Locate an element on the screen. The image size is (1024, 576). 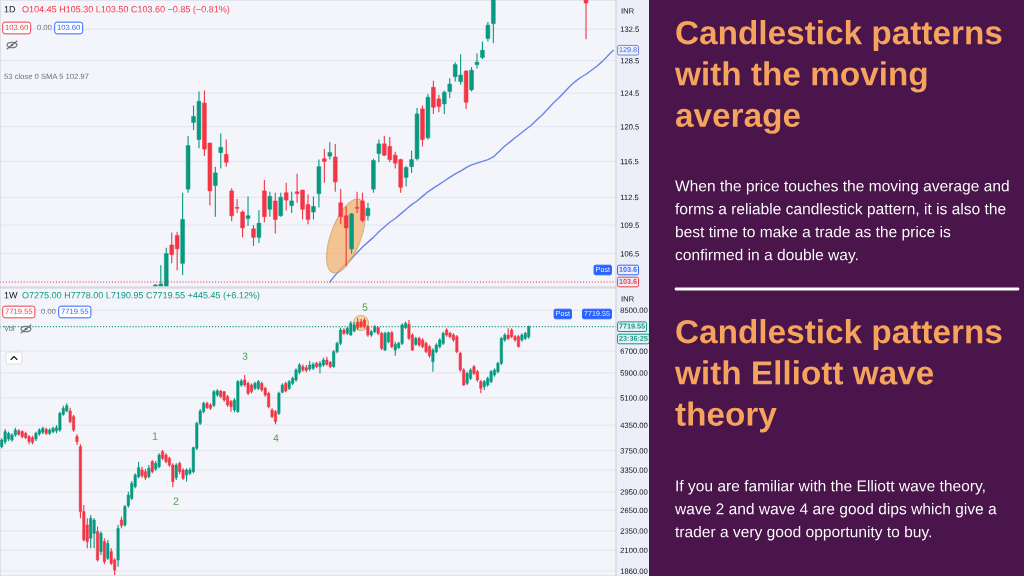
annotation: 3 is located at coordinates (245, 356).